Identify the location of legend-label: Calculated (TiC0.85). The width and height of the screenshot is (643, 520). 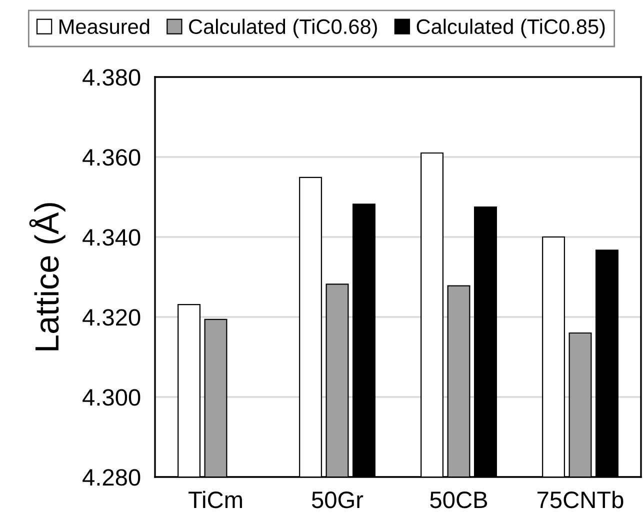
(510, 28).